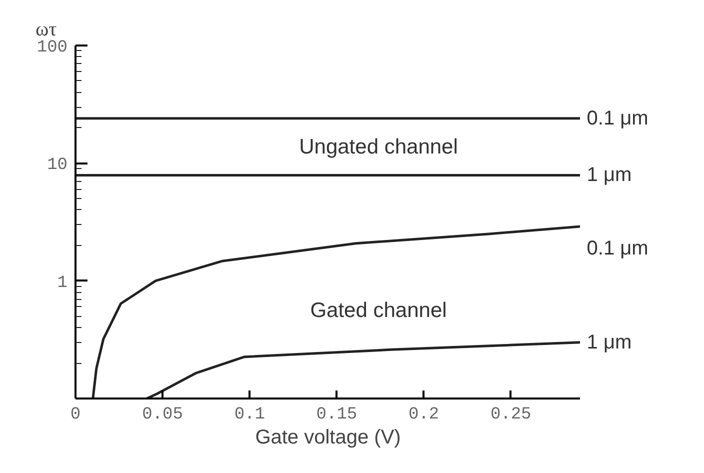 The height and width of the screenshot is (473, 704). Describe the element at coordinates (52, 48) in the screenshot. I see `y-tick-label: 100` at that location.